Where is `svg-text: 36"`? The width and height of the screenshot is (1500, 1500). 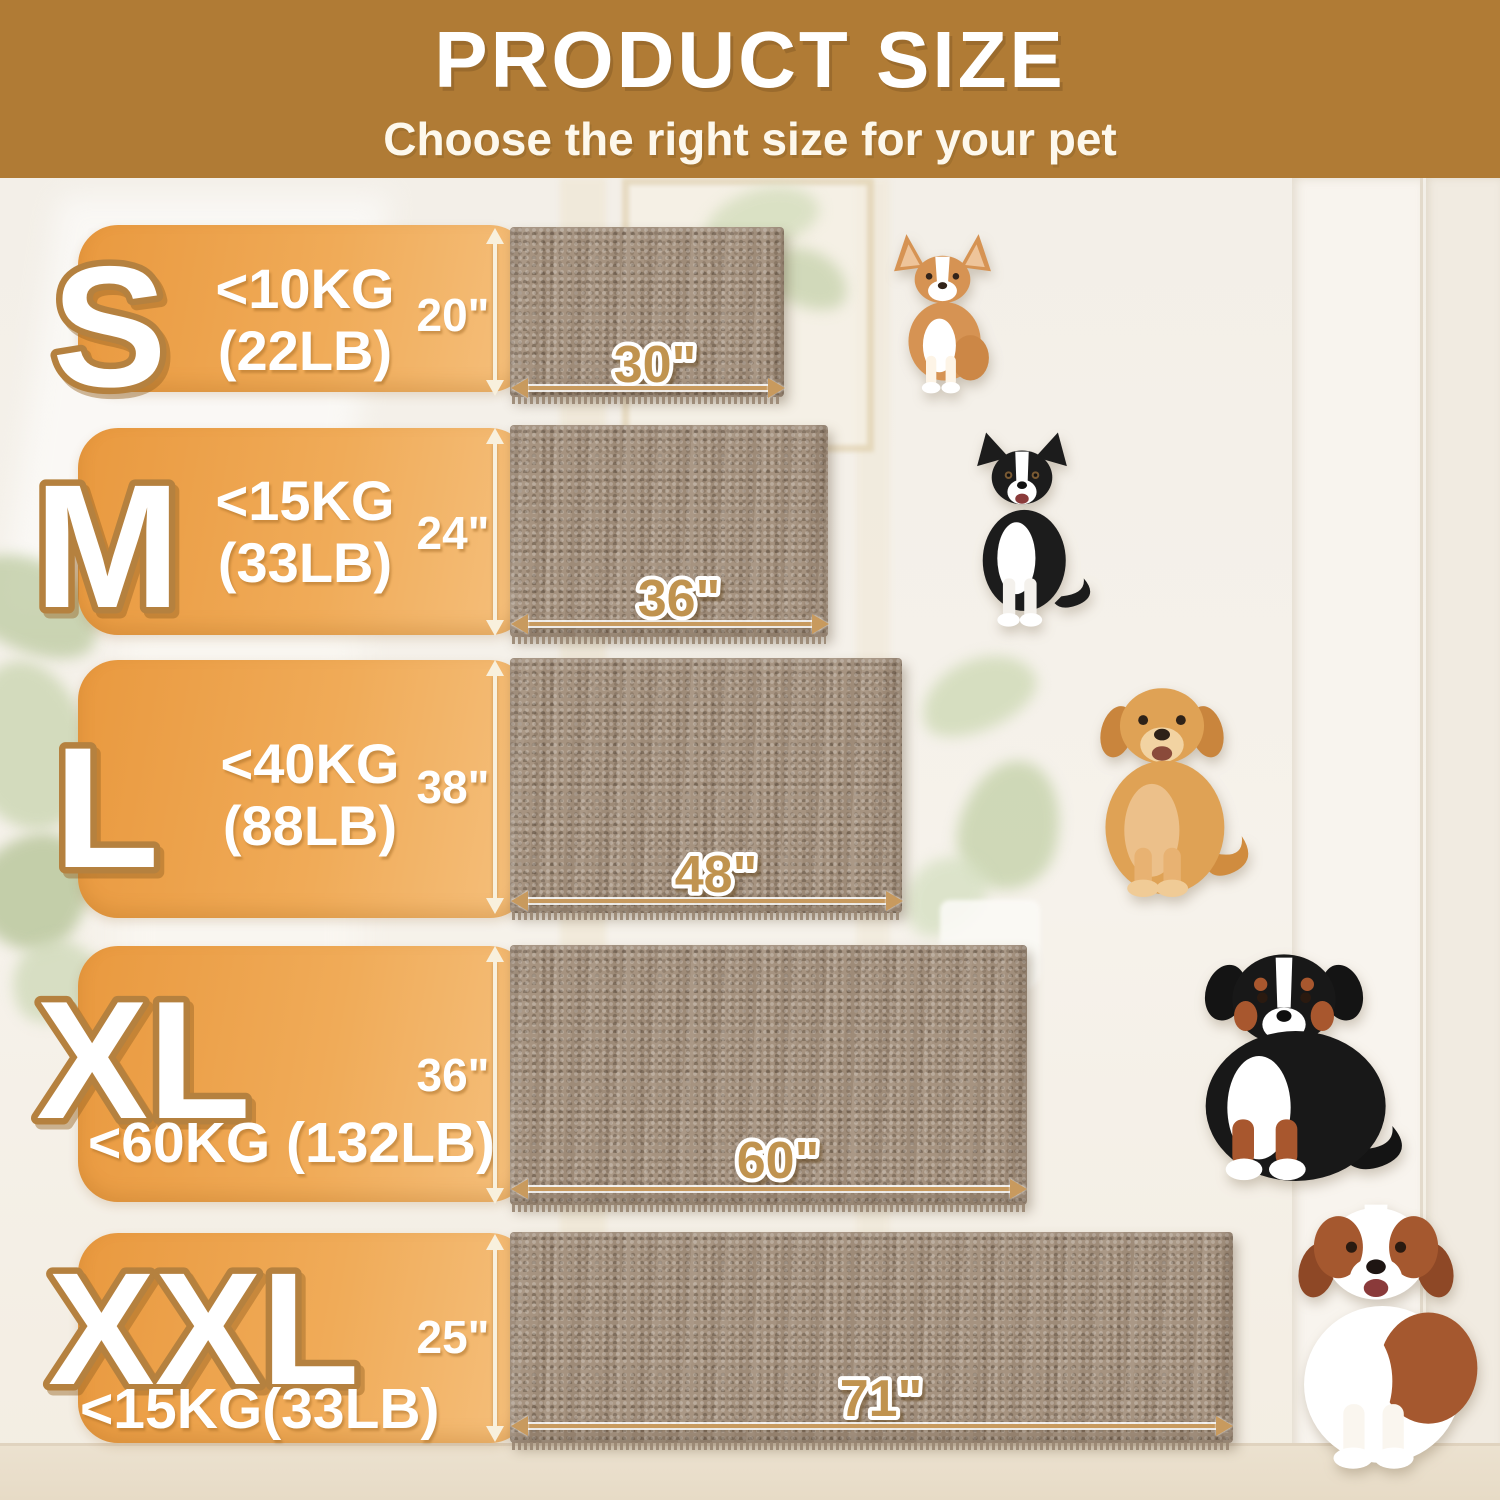
svg-text: 36" is located at coordinates (679, 599).